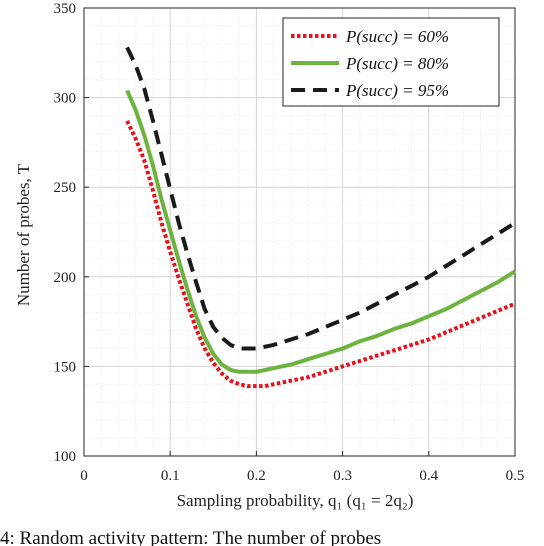  Describe the element at coordinates (295, 500) in the screenshot. I see `x-axis-label: Sampling probability, q₁ (q₁ = 2q₂)` at that location.